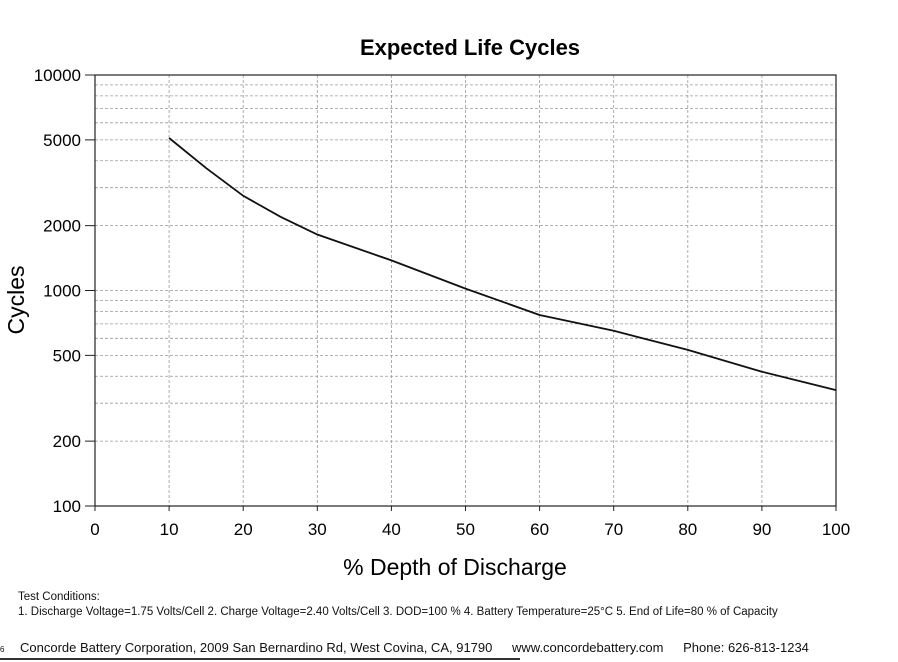  I want to click on y-tick-label: 2000, so click(62, 226).